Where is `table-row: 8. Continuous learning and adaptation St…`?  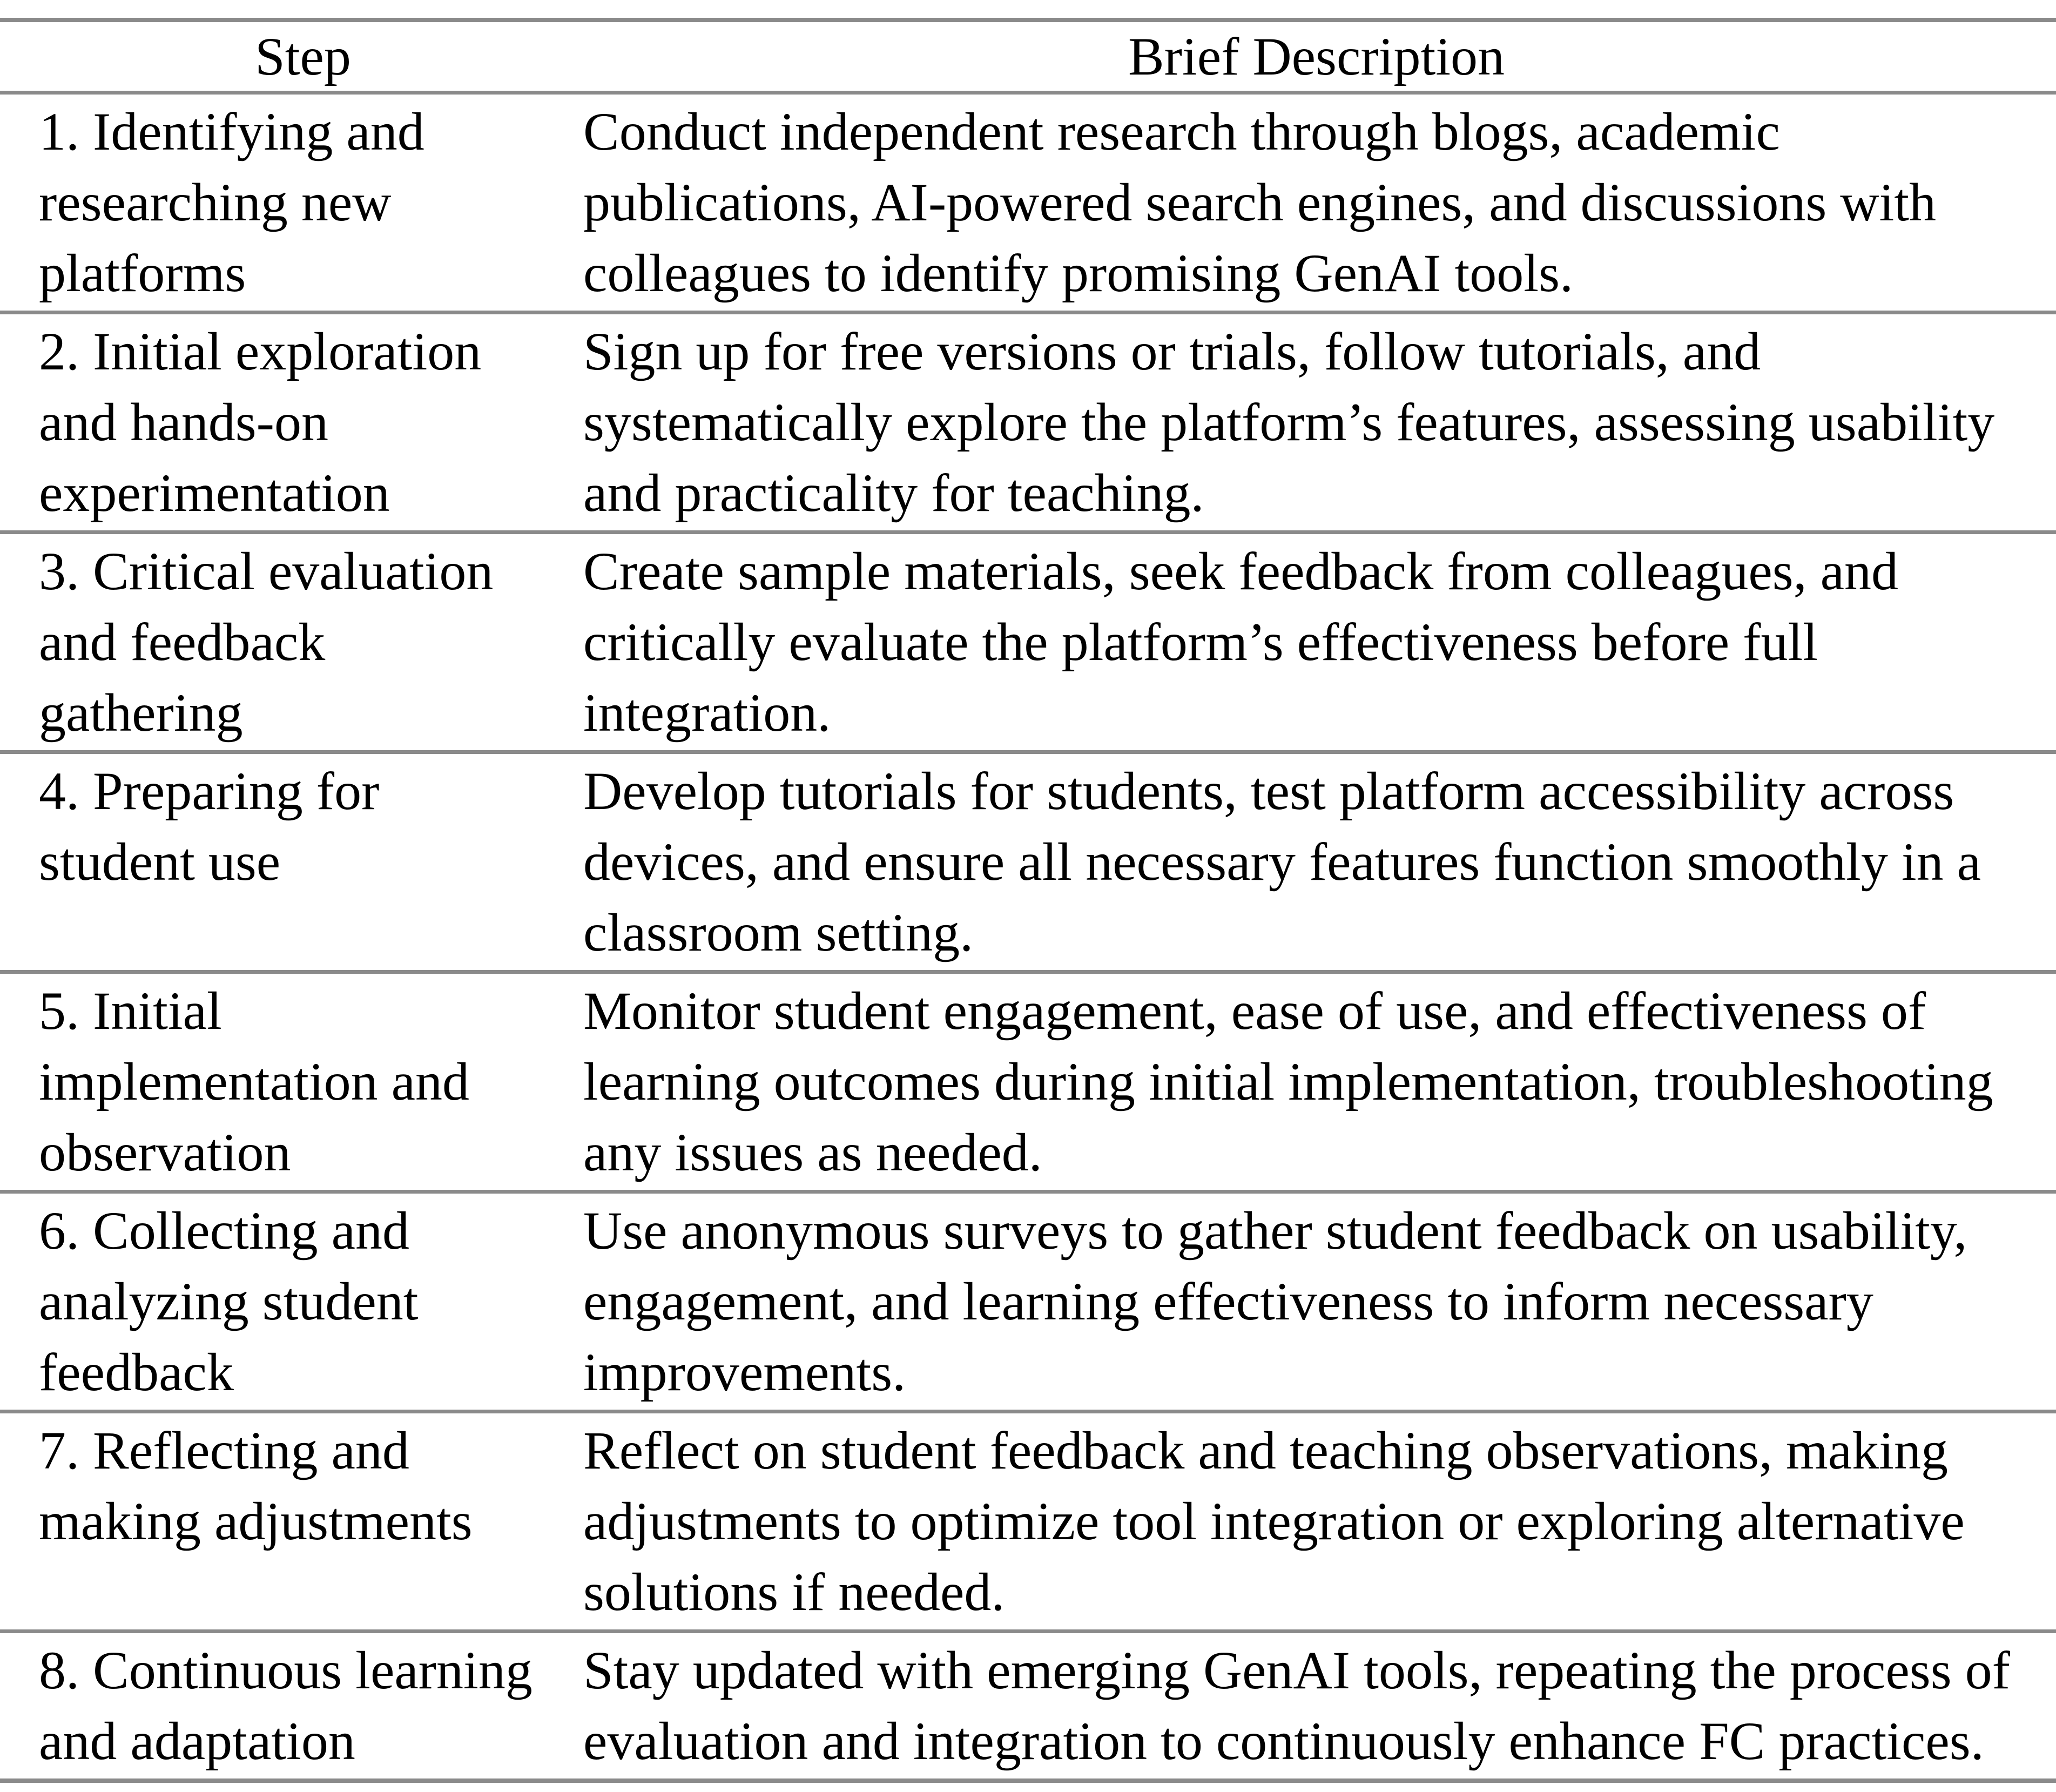
table-row: 8. Continuous learning and adaptation St… is located at coordinates (1028, 1705).